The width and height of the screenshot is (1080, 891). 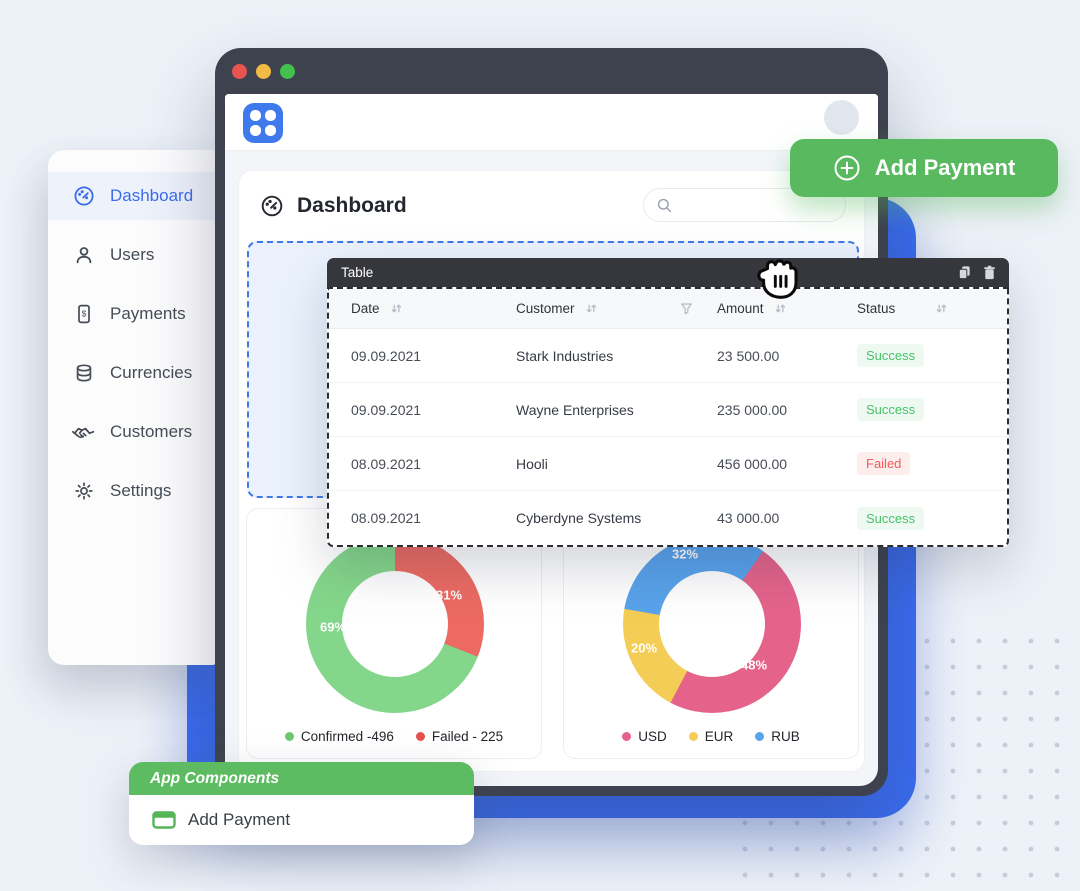 I want to click on chart-card-currency: 32% 20% 48% USD EUR, so click(x=711, y=633).